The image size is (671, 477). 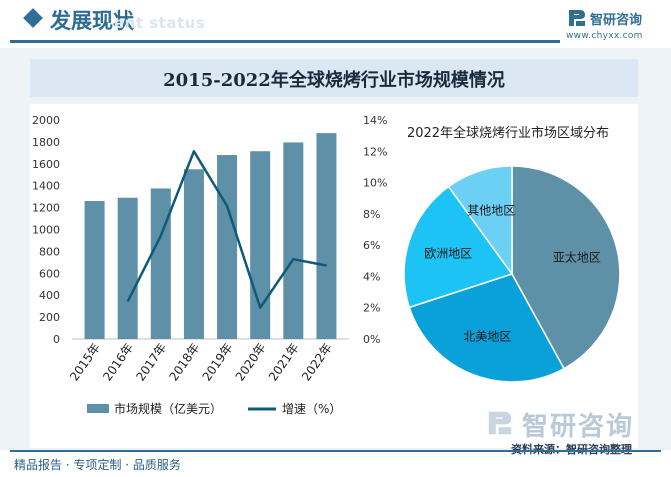 What do you see at coordinates (284, 362) in the screenshot?
I see `x-tick-label: 2021年` at bounding box center [284, 362].